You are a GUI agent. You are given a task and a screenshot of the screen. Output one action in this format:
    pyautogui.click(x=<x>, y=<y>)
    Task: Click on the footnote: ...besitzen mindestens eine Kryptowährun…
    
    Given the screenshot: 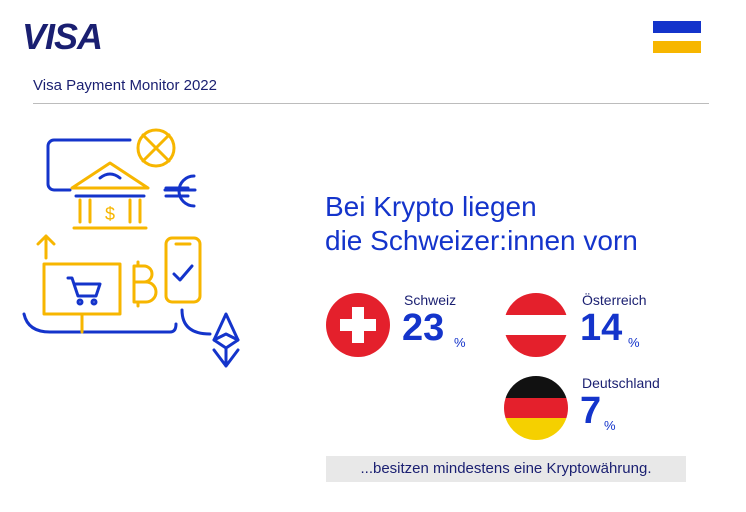 What is the action you would take?
    pyautogui.click(x=506, y=469)
    